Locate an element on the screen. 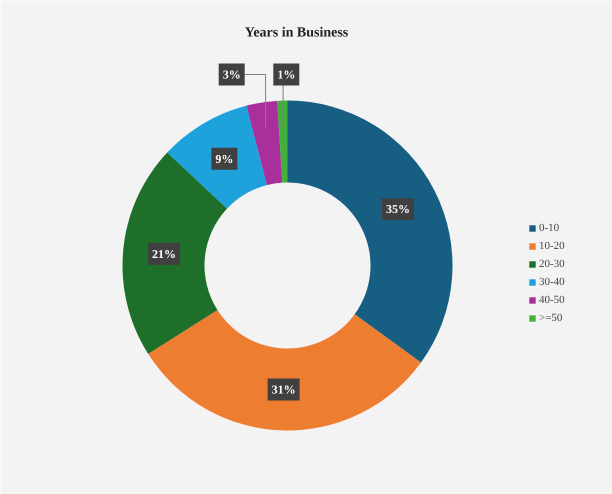  chart-title: Years in Business is located at coordinates (296, 33).